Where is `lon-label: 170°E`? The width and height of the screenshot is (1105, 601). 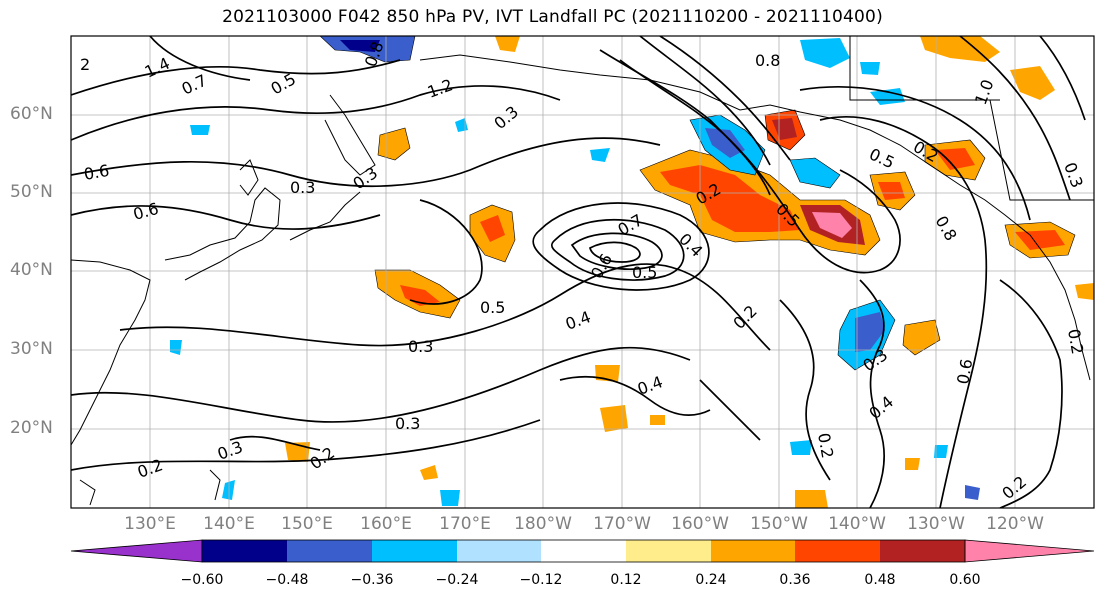
lon-label: 170°E is located at coordinates (465, 524).